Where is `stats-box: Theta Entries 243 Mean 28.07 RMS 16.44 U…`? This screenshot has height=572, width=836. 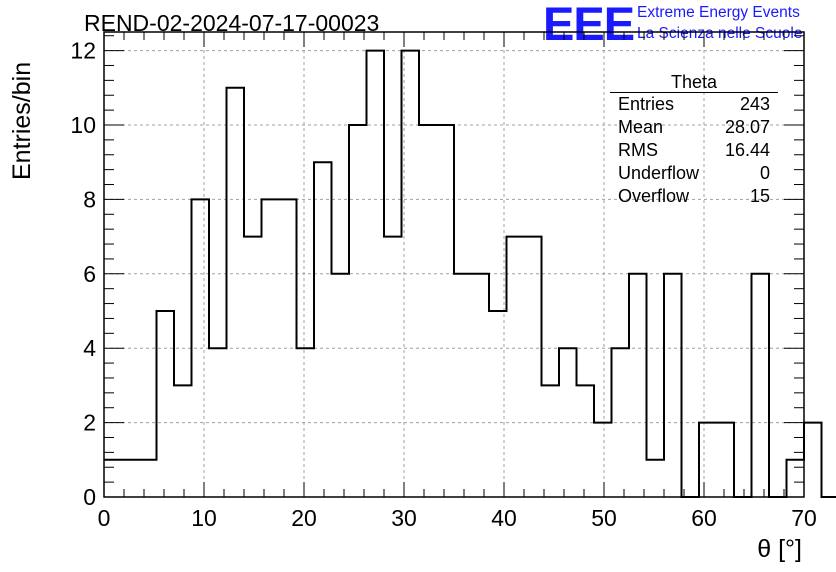 stats-box: Theta Entries 243 Mean 28.07 RMS 16.44 U… is located at coordinates (694, 140).